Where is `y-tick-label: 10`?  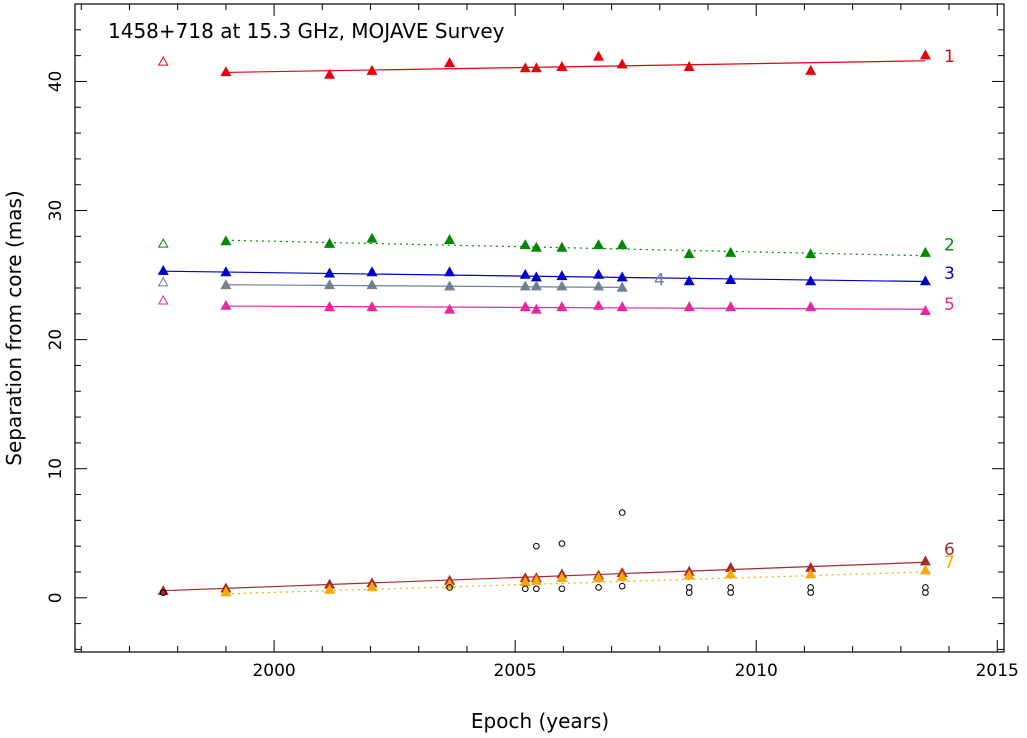
y-tick-label: 10 is located at coordinates (56, 469).